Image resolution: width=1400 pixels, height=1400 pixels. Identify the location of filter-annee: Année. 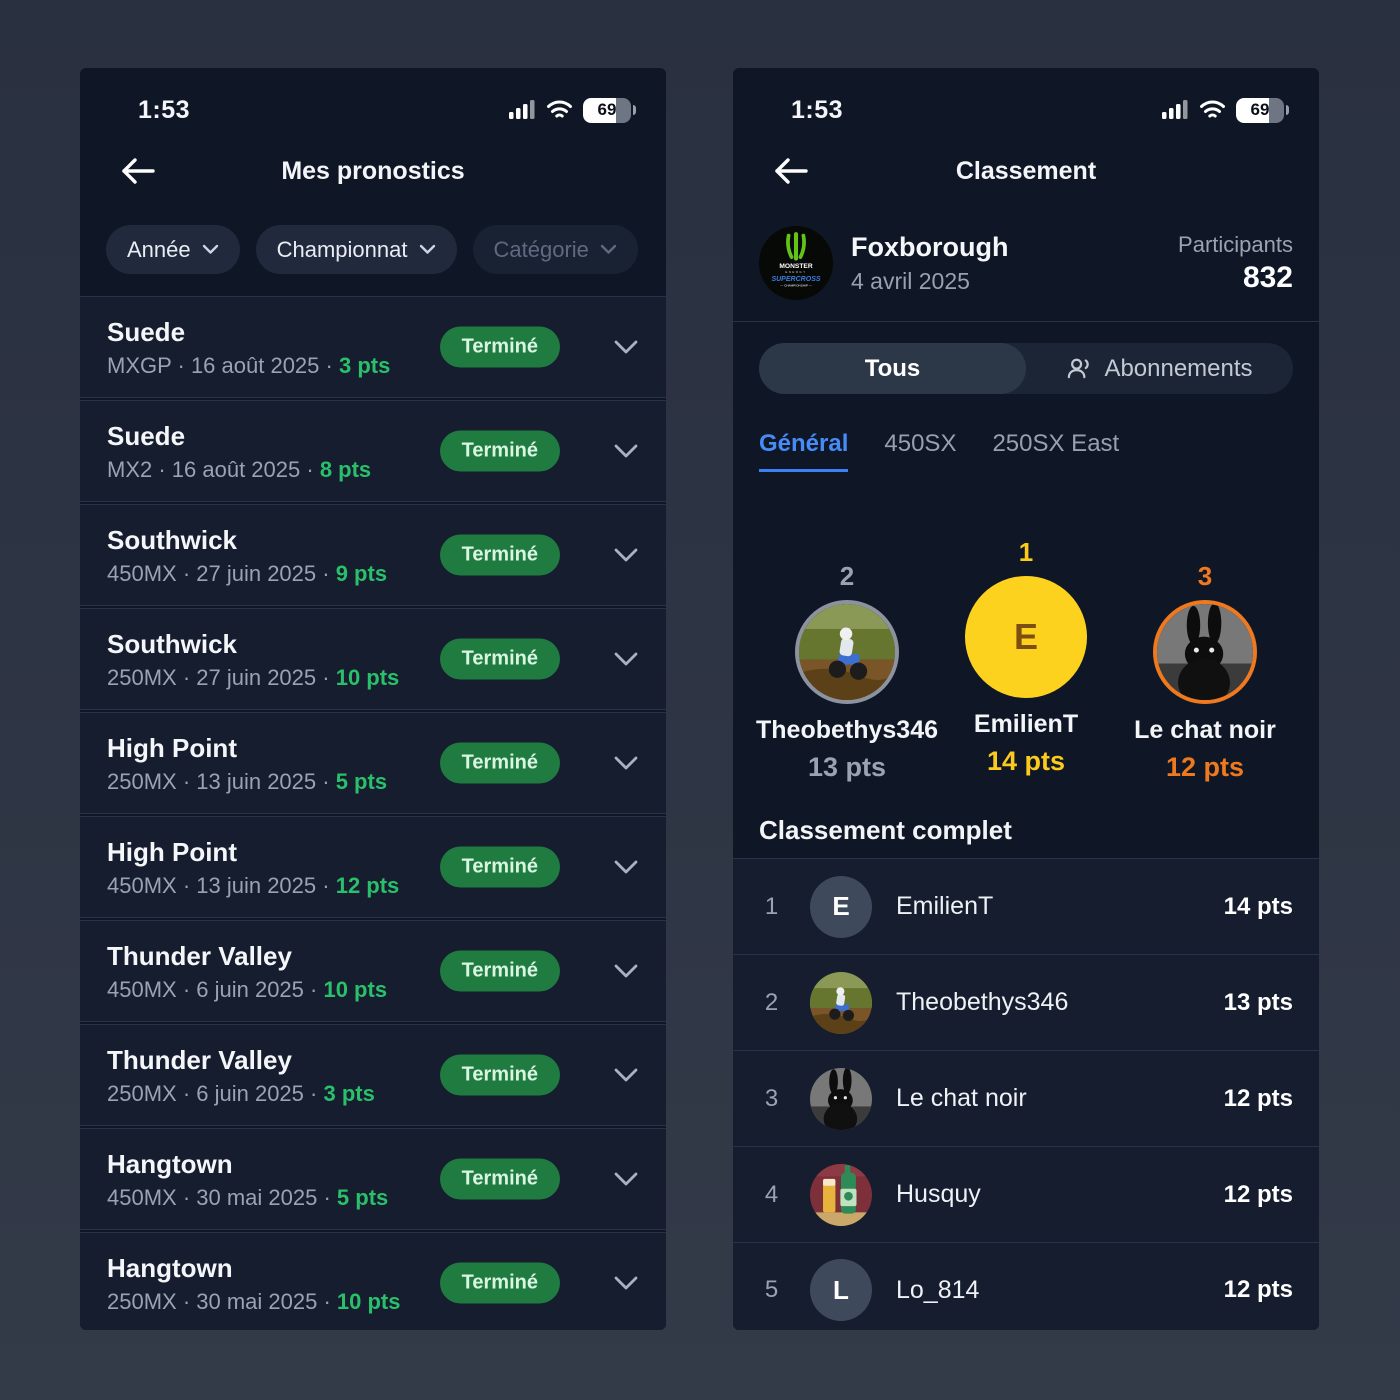
(173, 249).